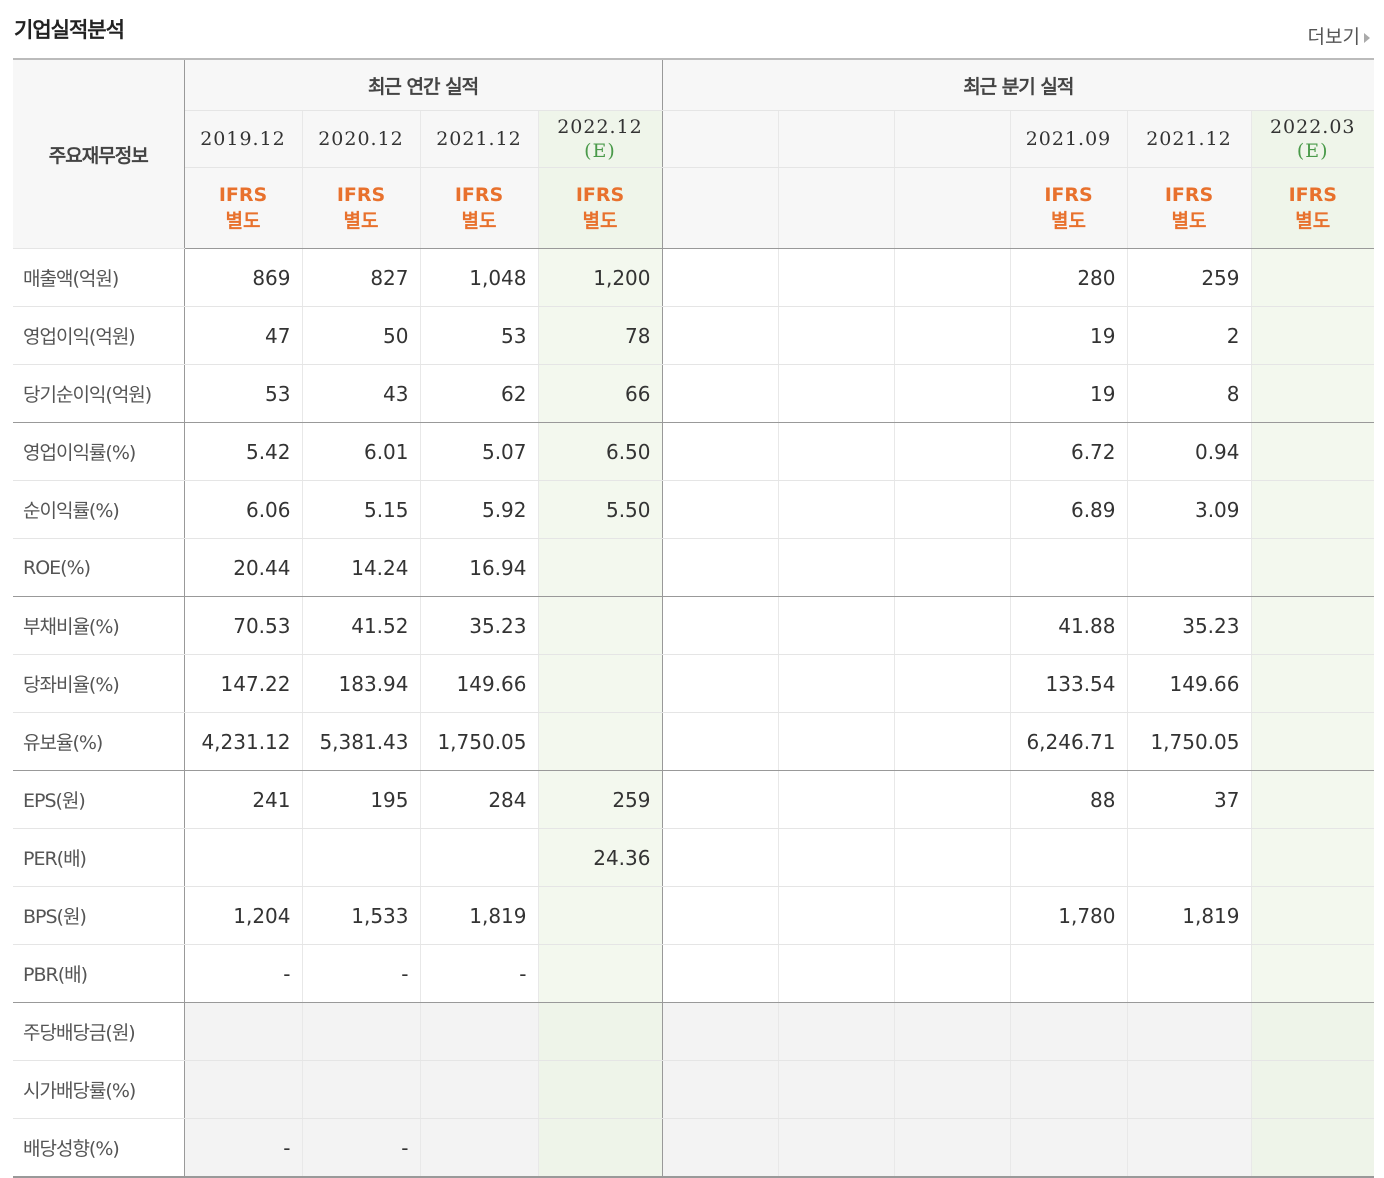 The image size is (1384, 1178). What do you see at coordinates (600, 139) in the screenshot?
I see `period-header: 2022.12 (E)` at bounding box center [600, 139].